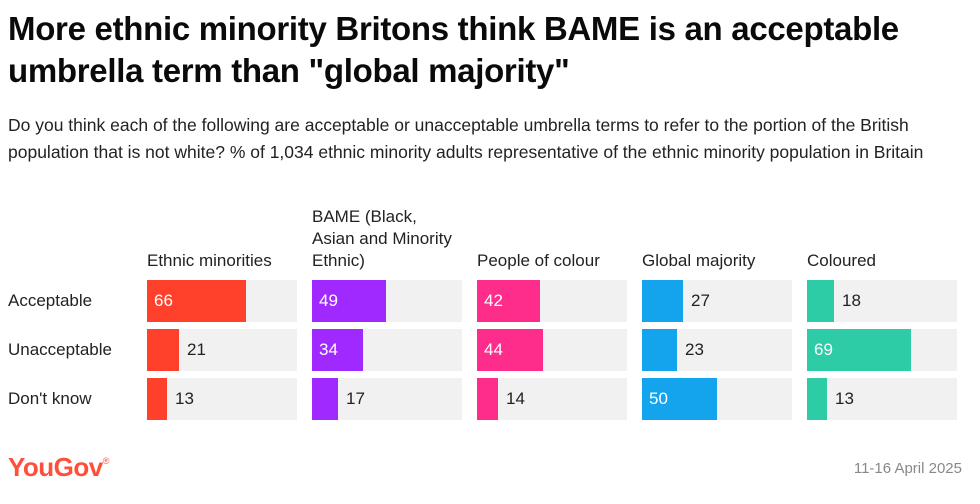 This screenshot has height=504, width=980. What do you see at coordinates (222, 350) in the screenshot?
I see `bar-track: 21` at bounding box center [222, 350].